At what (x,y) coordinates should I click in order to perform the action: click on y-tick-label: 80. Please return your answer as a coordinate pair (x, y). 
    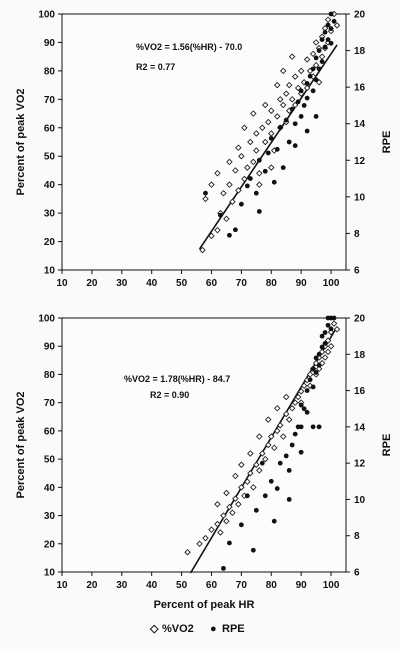
    Looking at the image, I should click on (50, 71).